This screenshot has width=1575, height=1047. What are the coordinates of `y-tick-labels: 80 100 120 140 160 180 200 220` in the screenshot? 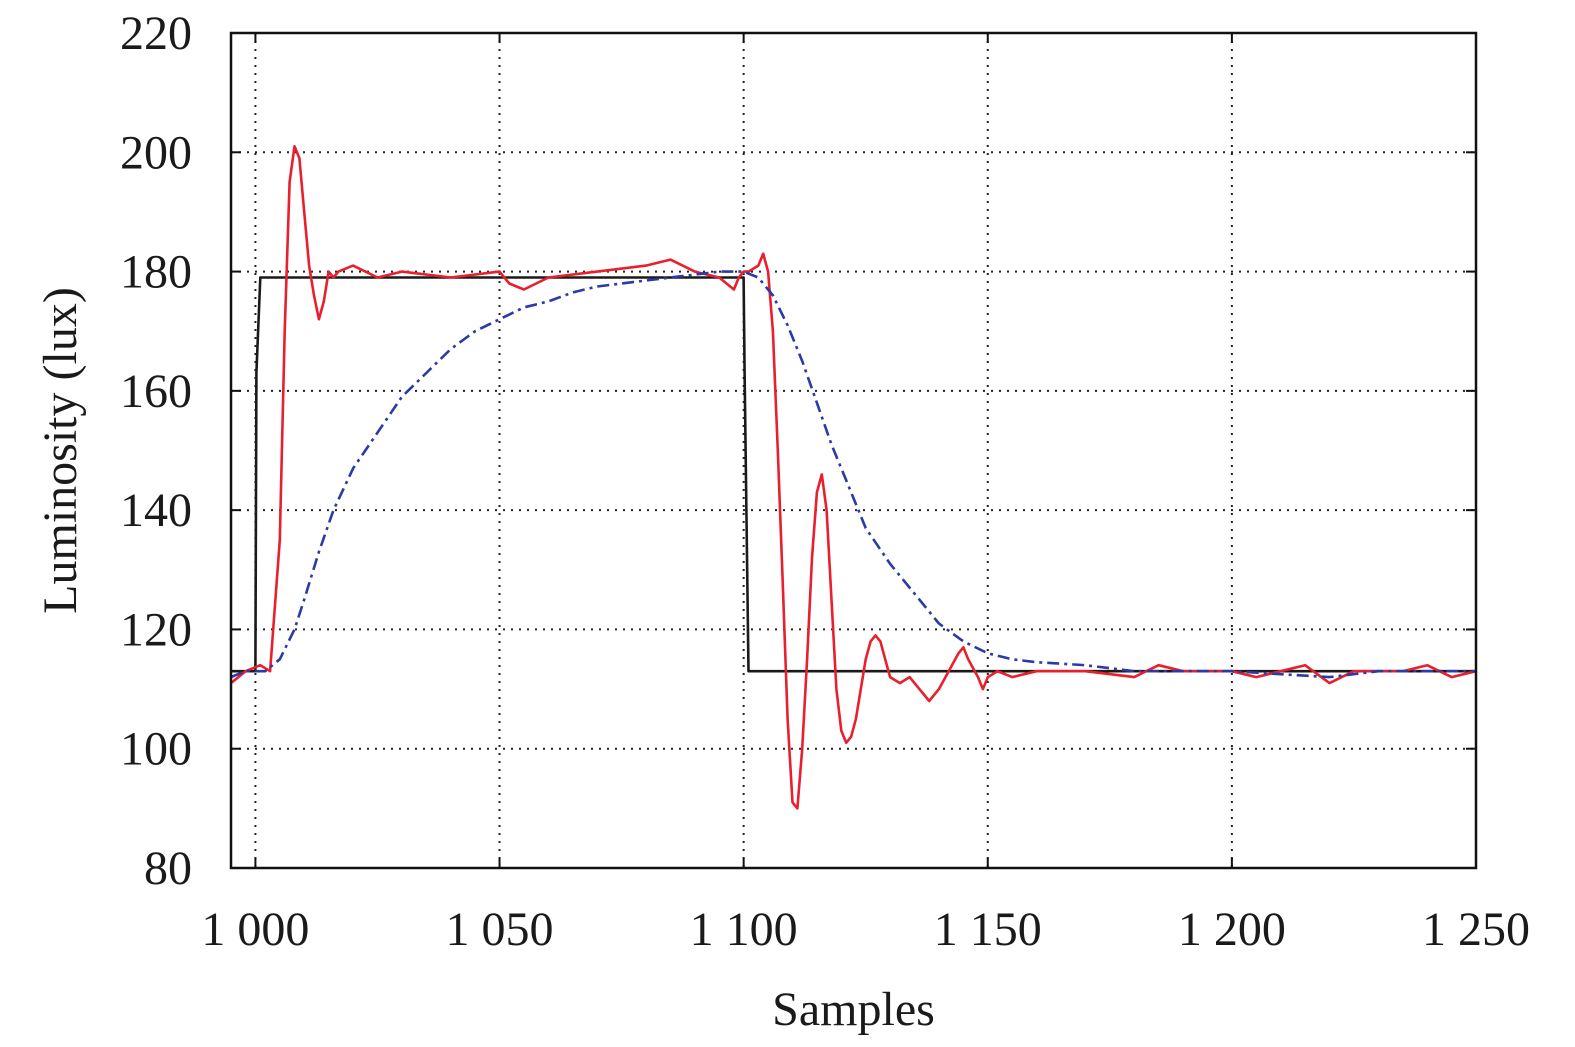 It's located at (156, 451).